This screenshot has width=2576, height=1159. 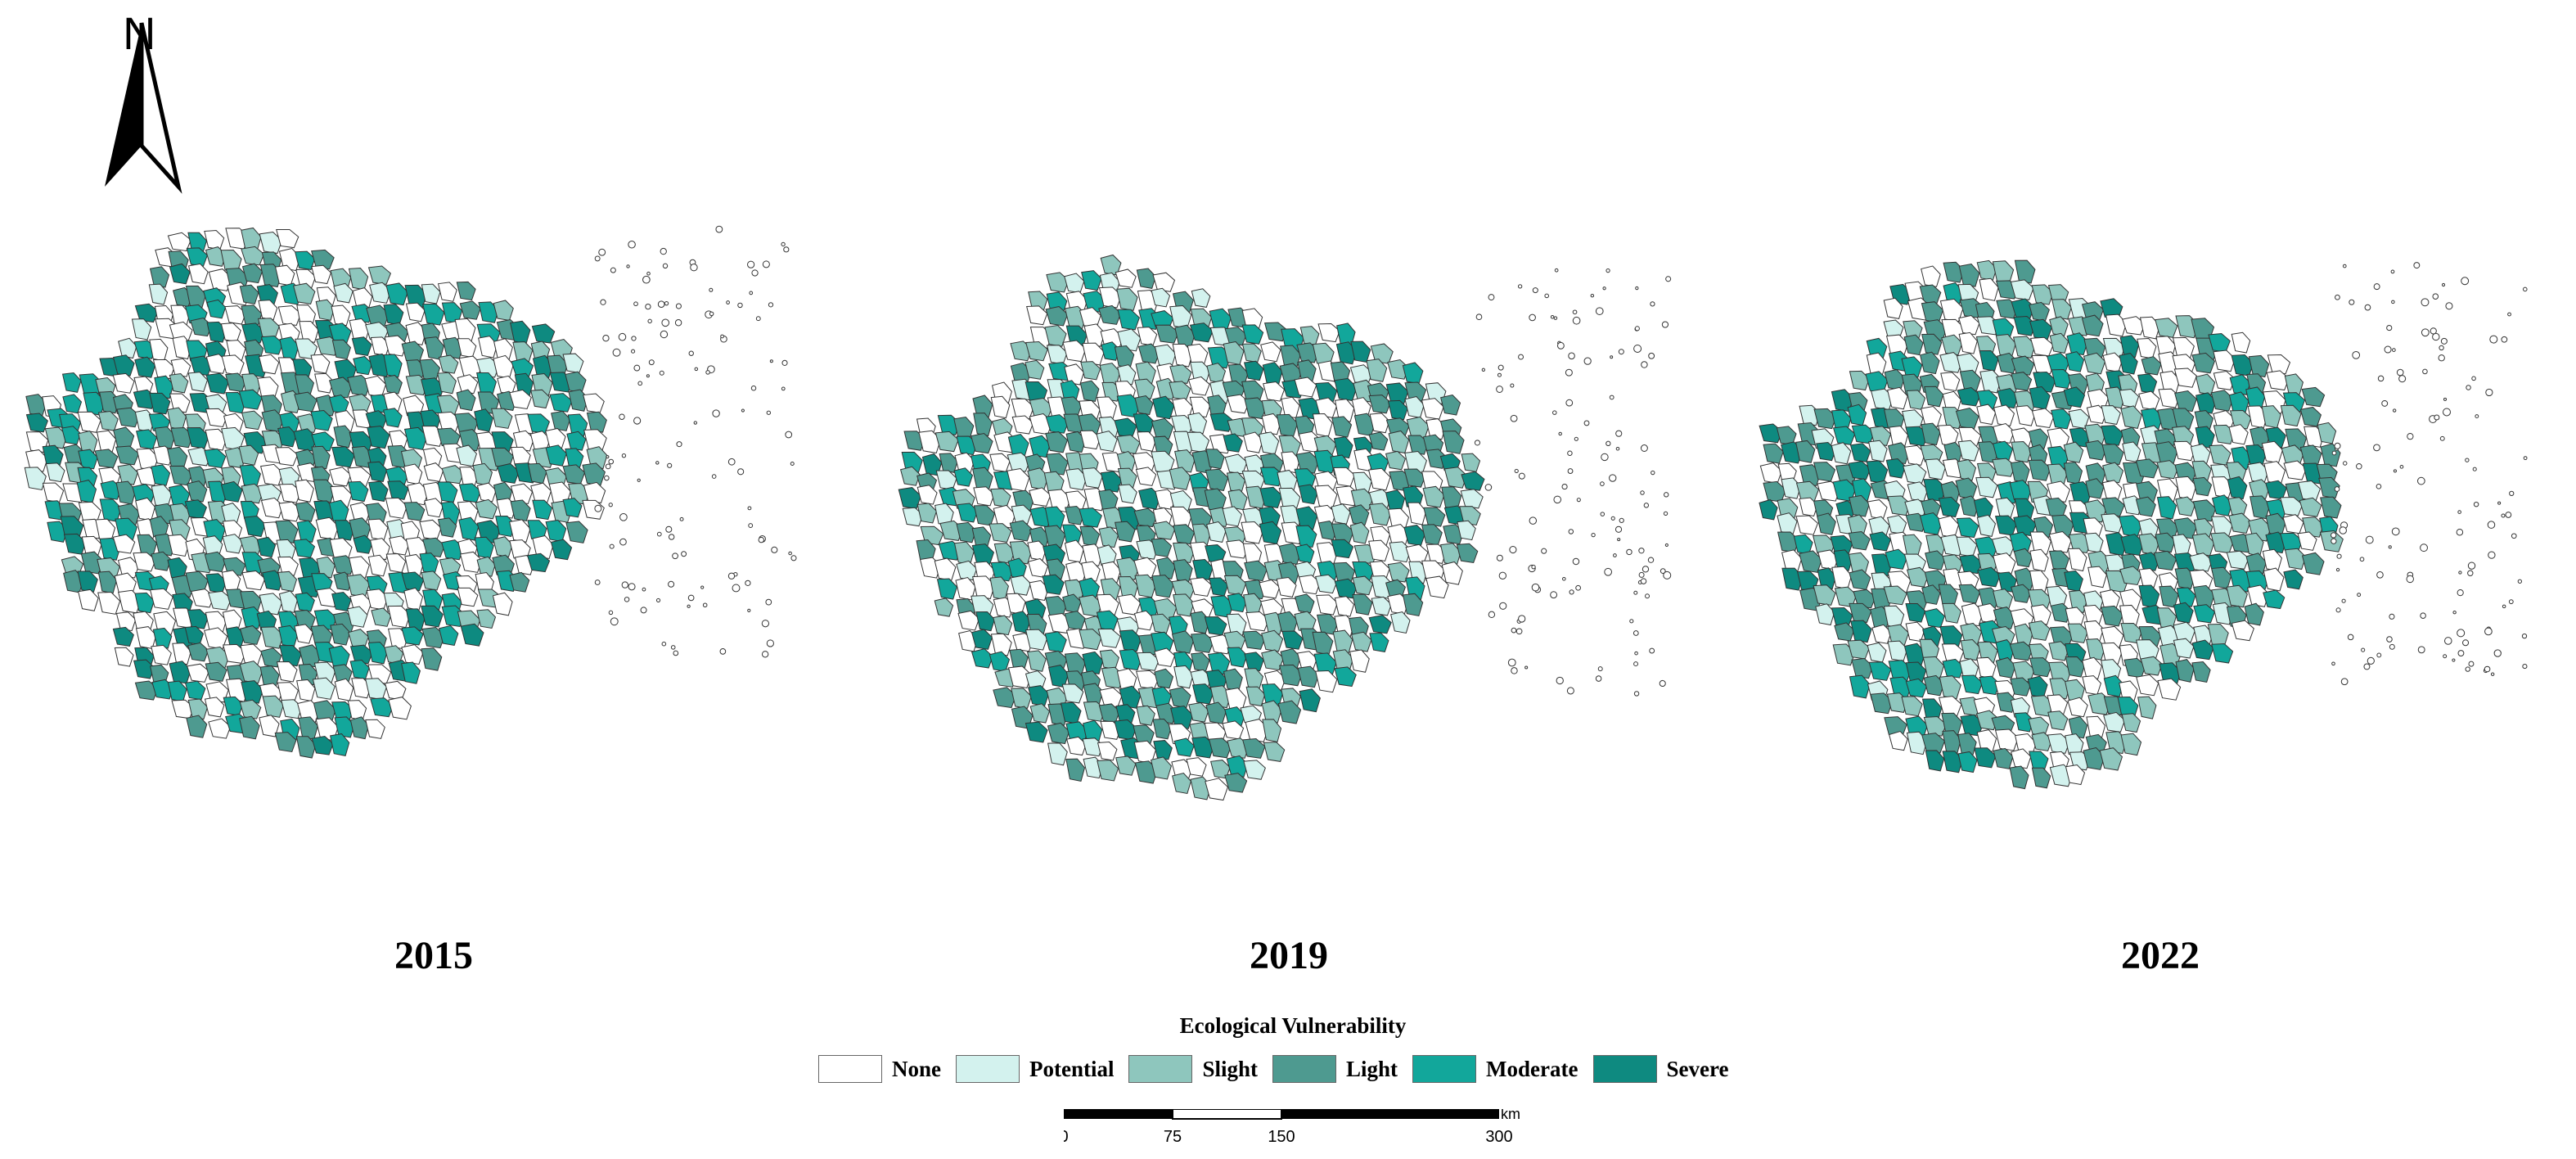 What do you see at coordinates (1072, 1068) in the screenshot?
I see `legend-label-potential: Potential` at bounding box center [1072, 1068].